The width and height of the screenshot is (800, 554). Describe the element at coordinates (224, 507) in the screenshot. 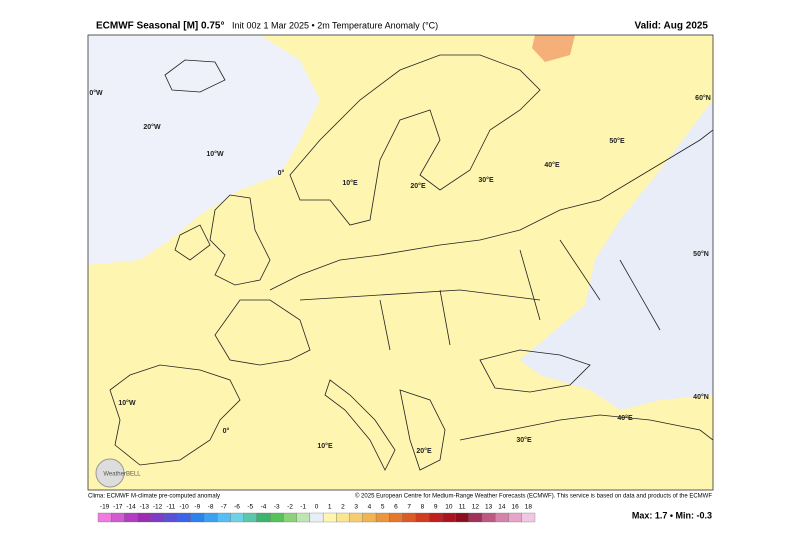

I see `colorbar-label: -7` at that location.